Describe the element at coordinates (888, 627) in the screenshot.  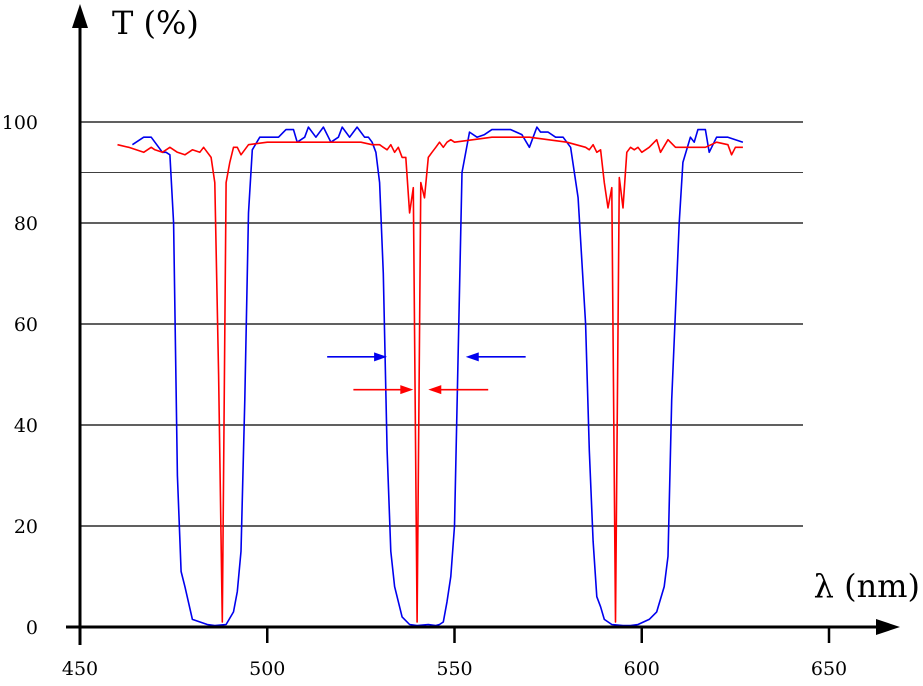
I see `x-axis-arrowhead` at that location.